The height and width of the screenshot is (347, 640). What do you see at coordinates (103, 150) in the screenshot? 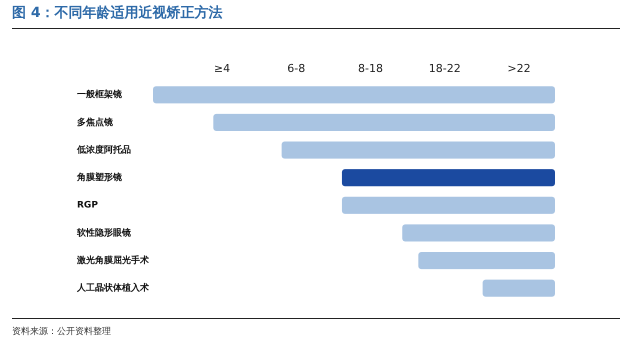
I see `y-tick-label: 低浓度阿托品` at bounding box center [103, 150].